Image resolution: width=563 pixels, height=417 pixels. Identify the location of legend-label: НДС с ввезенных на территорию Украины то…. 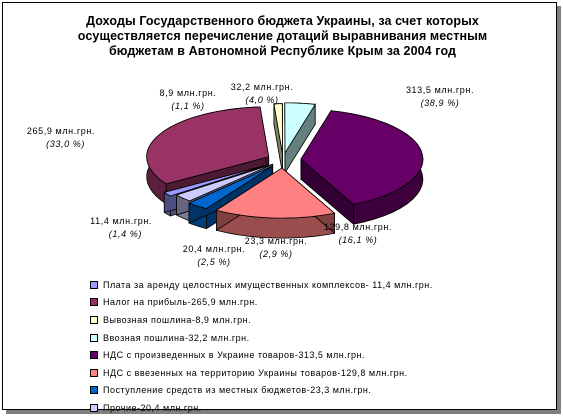
(255, 373).